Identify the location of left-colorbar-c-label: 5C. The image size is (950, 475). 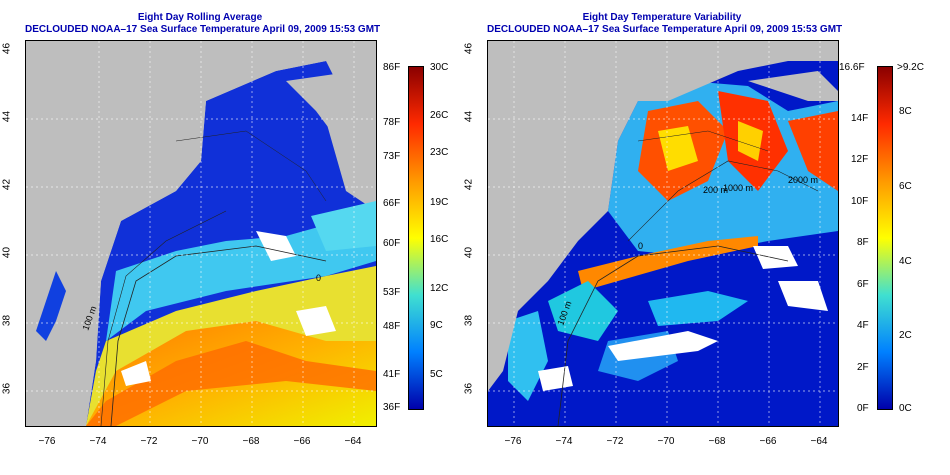
(436, 374).